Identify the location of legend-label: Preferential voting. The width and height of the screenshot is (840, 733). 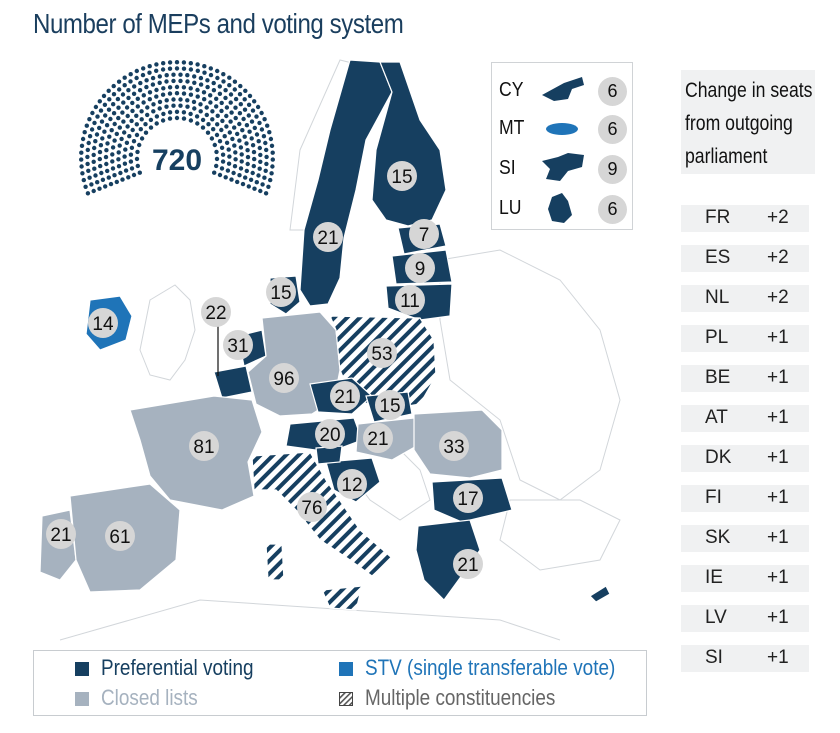
(177, 667).